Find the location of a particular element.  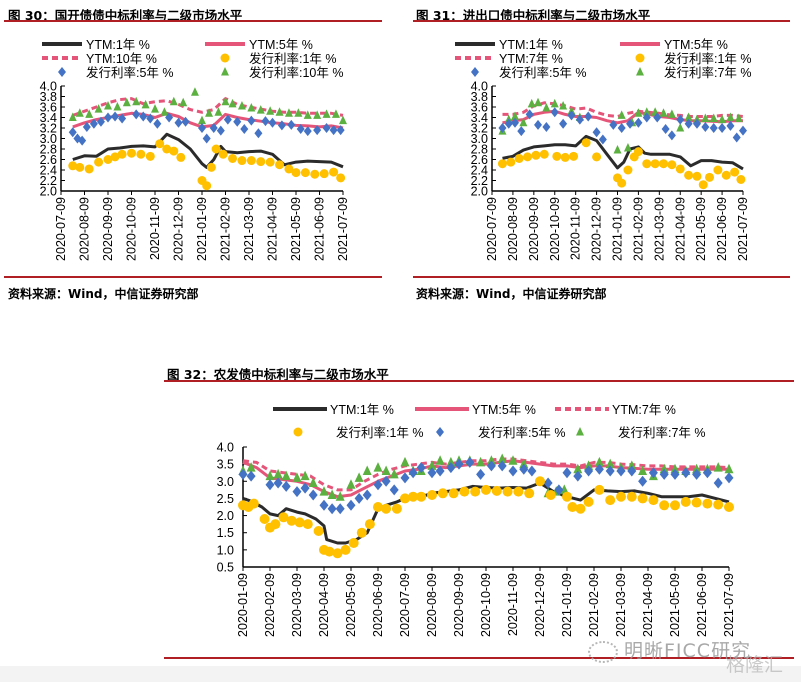

y-tick-label: 3.2 is located at coordinates (479, 129).